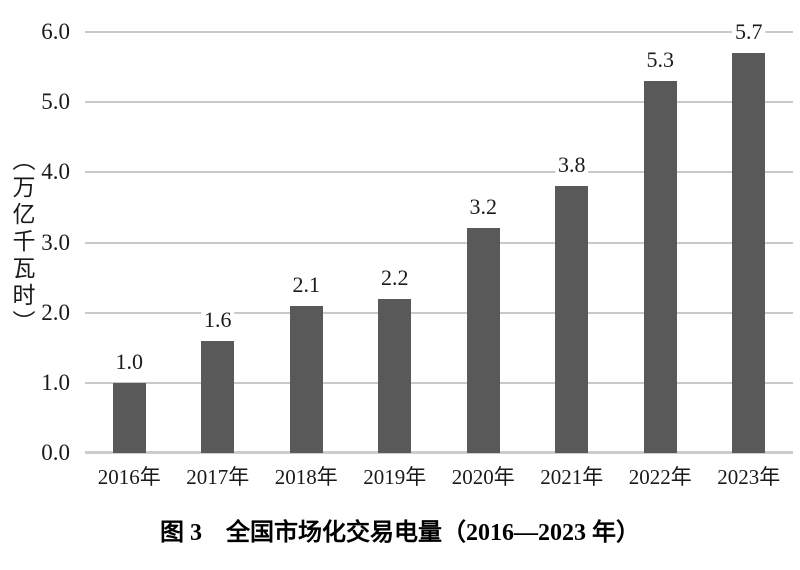 The width and height of the screenshot is (800, 570). What do you see at coordinates (483, 477) in the screenshot?
I see `x-tick-label-2020年: 2020年` at bounding box center [483, 477].